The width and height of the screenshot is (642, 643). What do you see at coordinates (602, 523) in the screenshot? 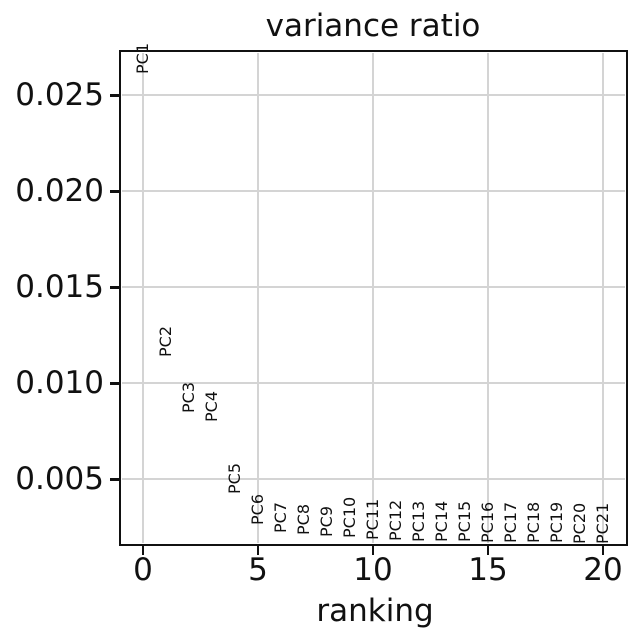
I see `pc-point-label: PC21` at bounding box center [602, 523].